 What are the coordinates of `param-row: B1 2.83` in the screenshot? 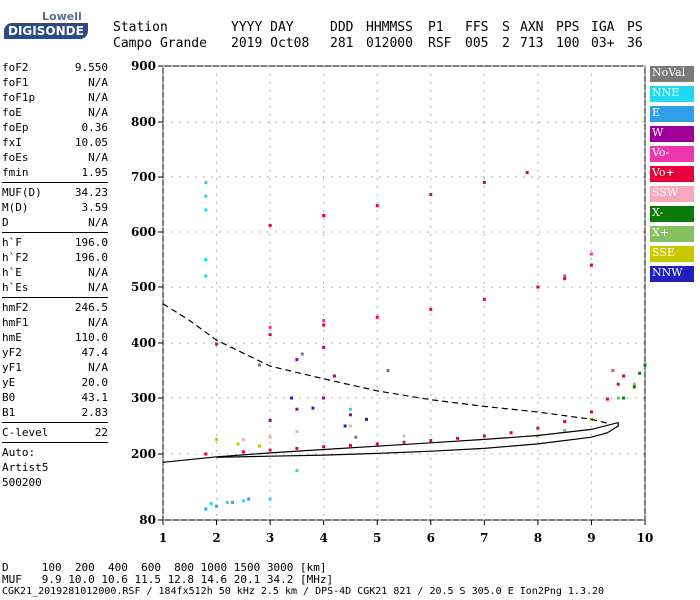 It's located at (55, 412).